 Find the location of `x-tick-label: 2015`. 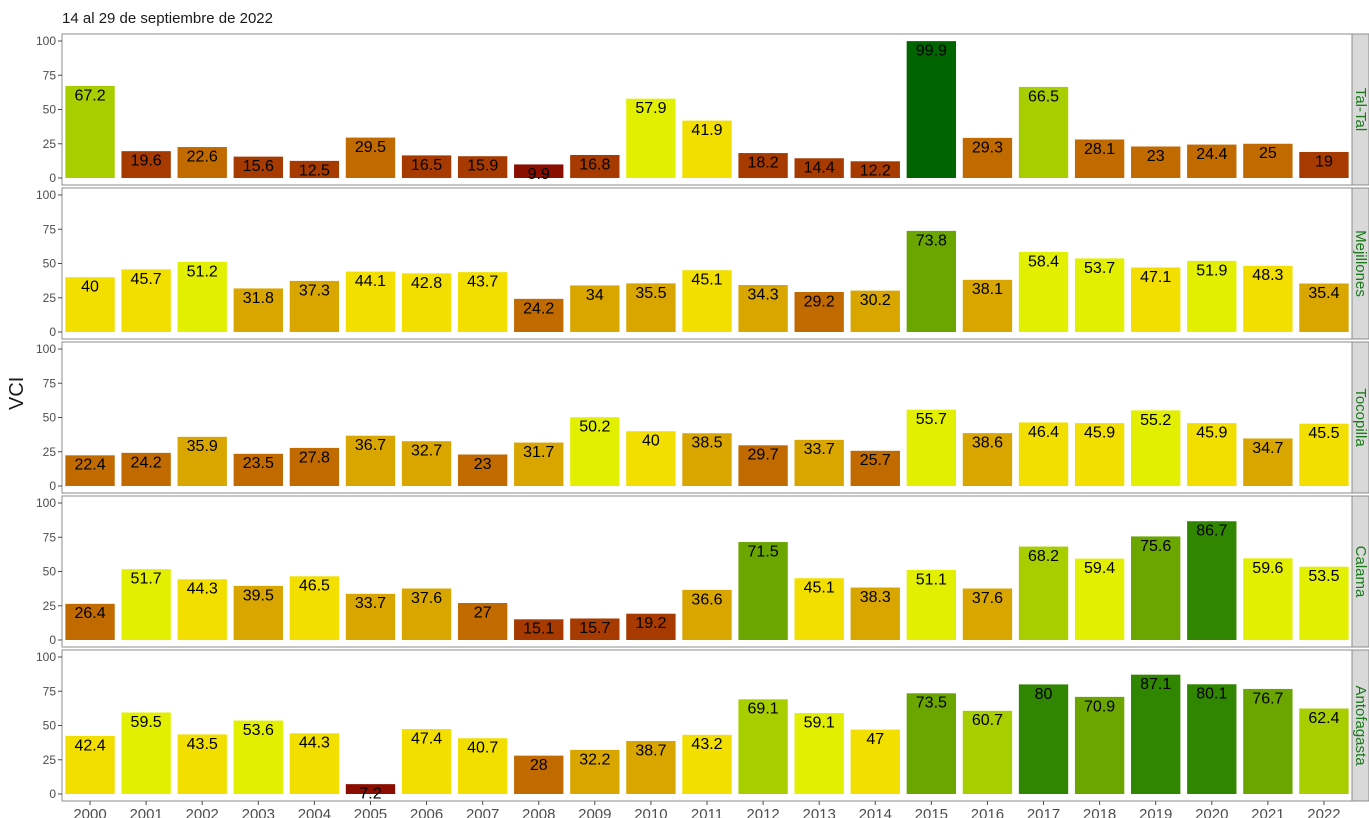

x-tick-label: 2015 is located at coordinates (931, 812).